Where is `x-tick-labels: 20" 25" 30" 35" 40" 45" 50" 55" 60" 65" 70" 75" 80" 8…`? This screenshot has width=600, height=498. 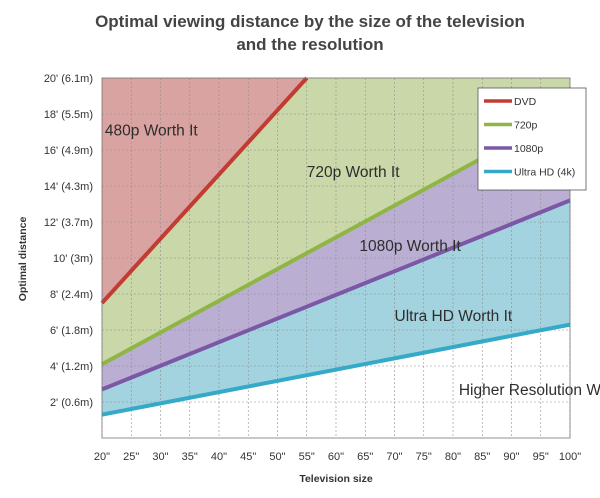 x-tick-labels: 20" 25" 30" 35" 40" 45" 50" 55" 60" 65" 70" 75" 80" 8… is located at coordinates (337, 457).